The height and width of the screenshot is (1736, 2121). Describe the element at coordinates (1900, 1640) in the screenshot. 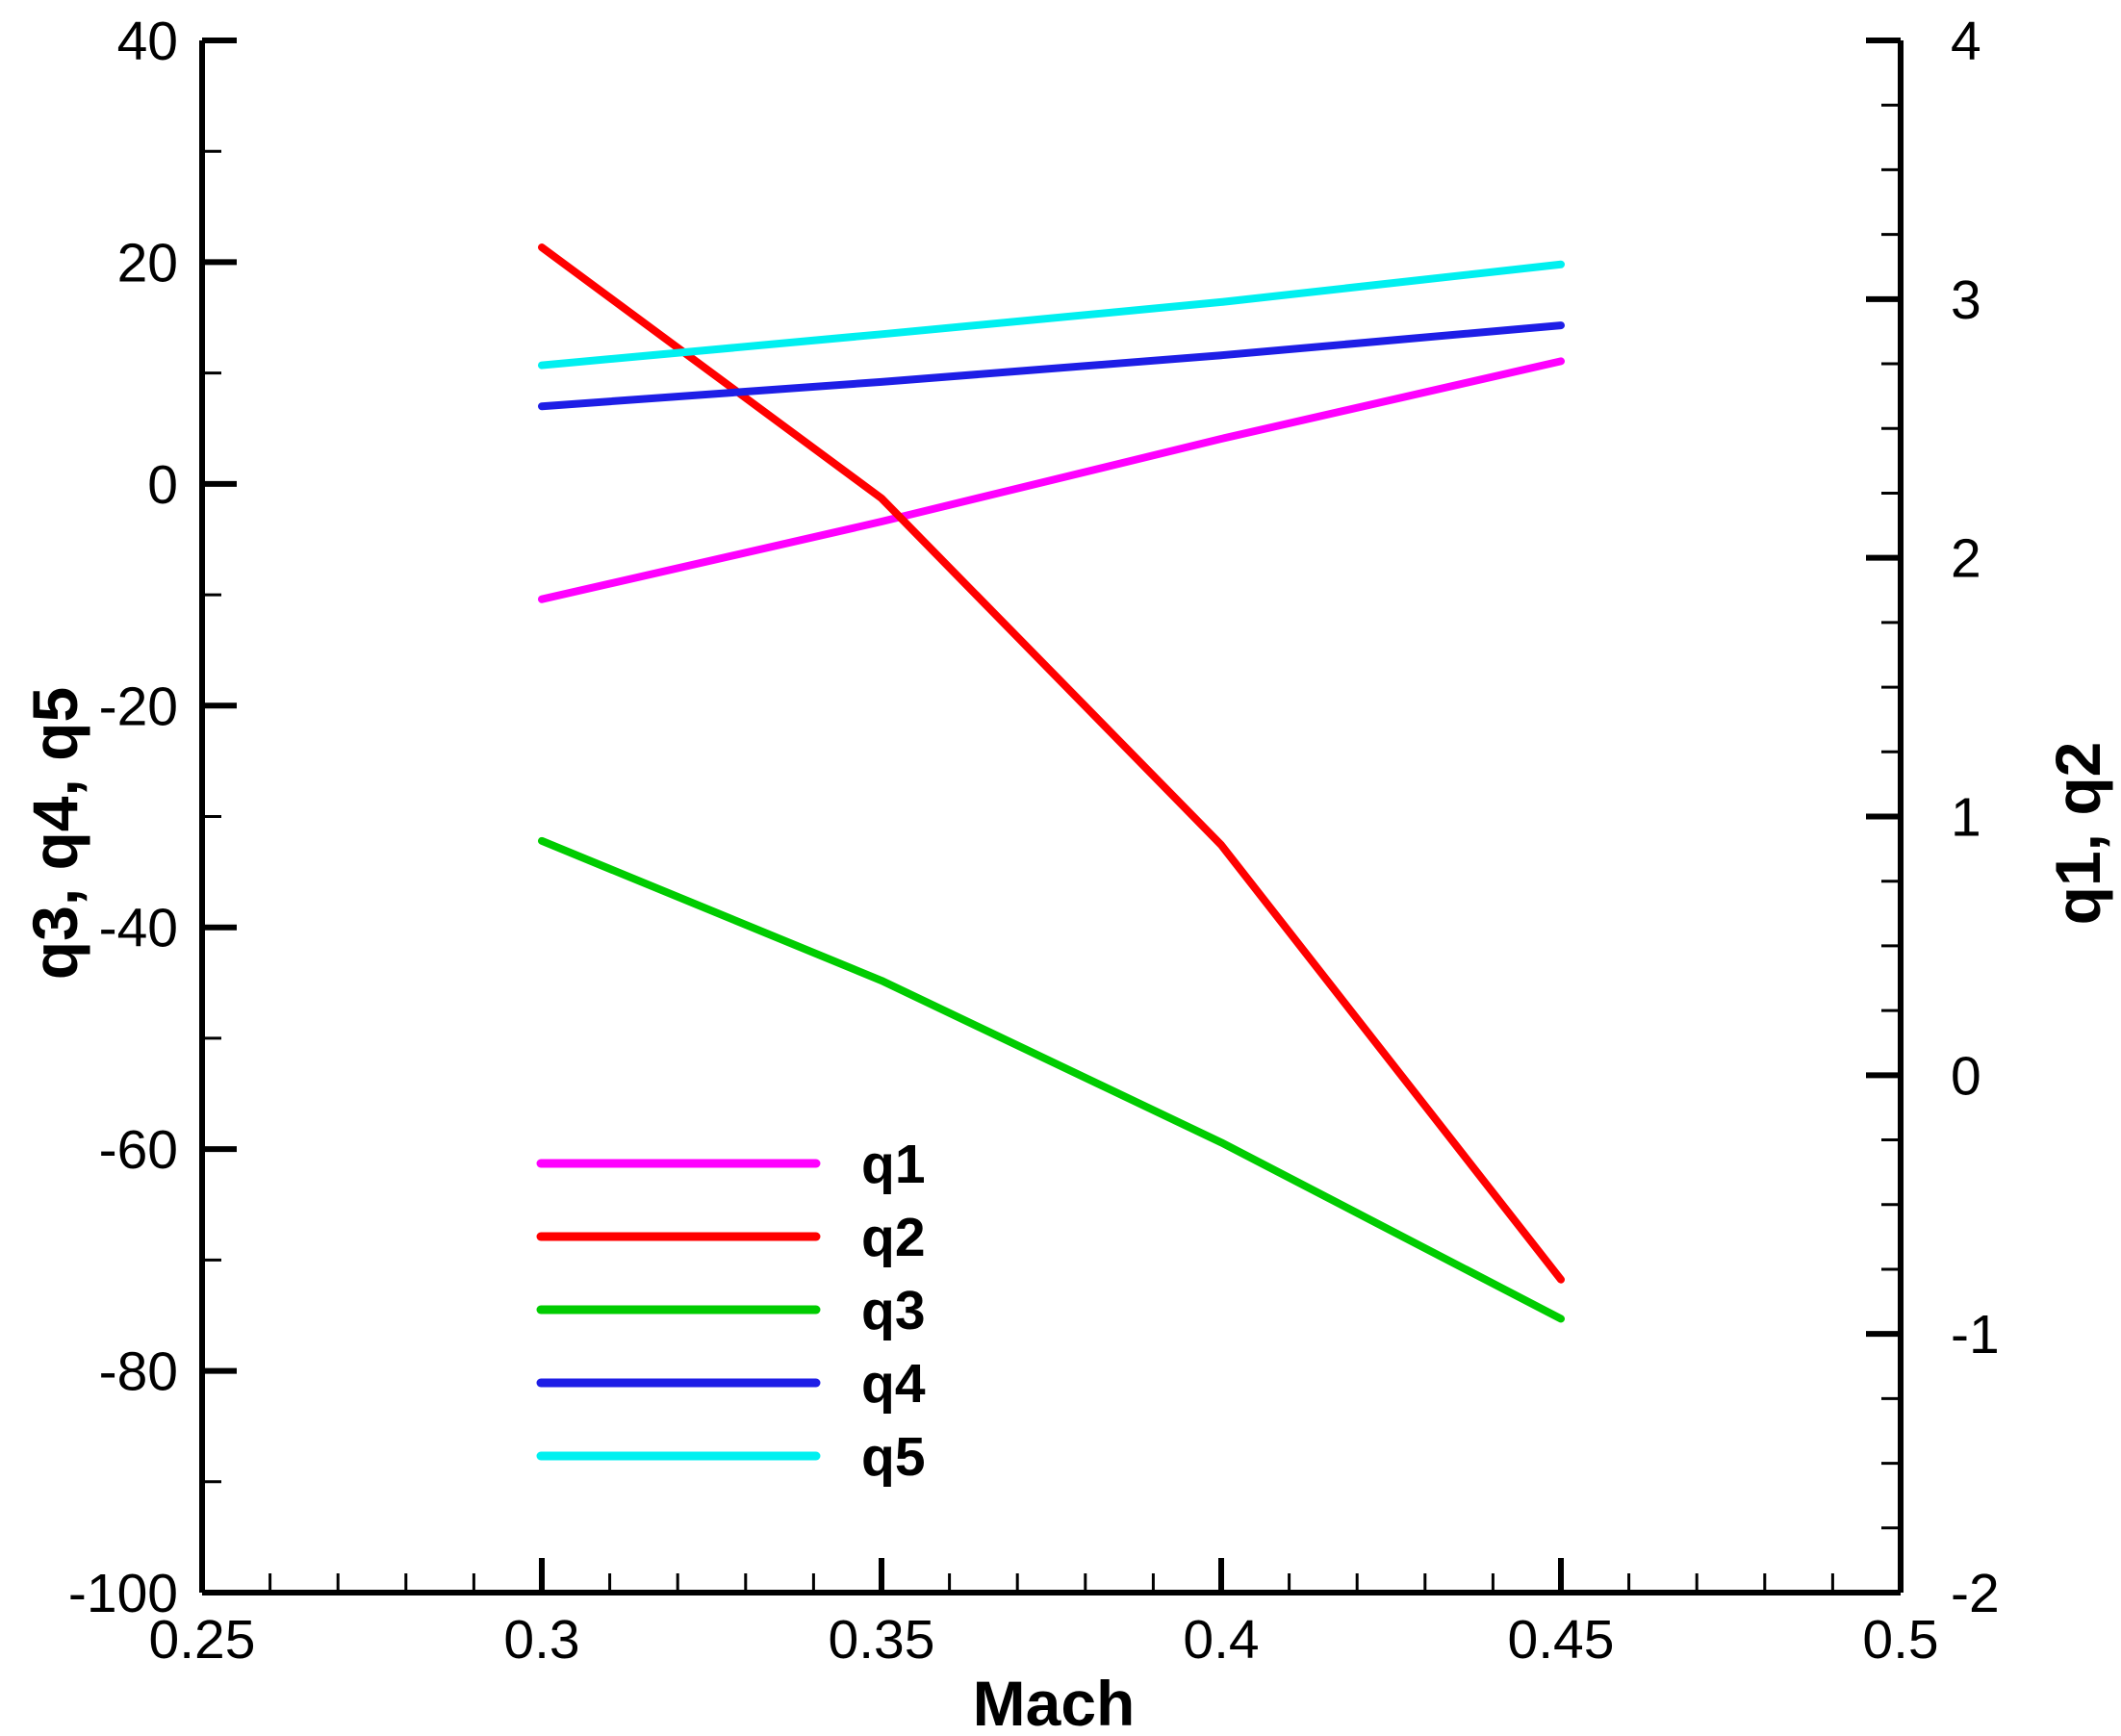

I see `x-tick-label: 0.5` at that location.